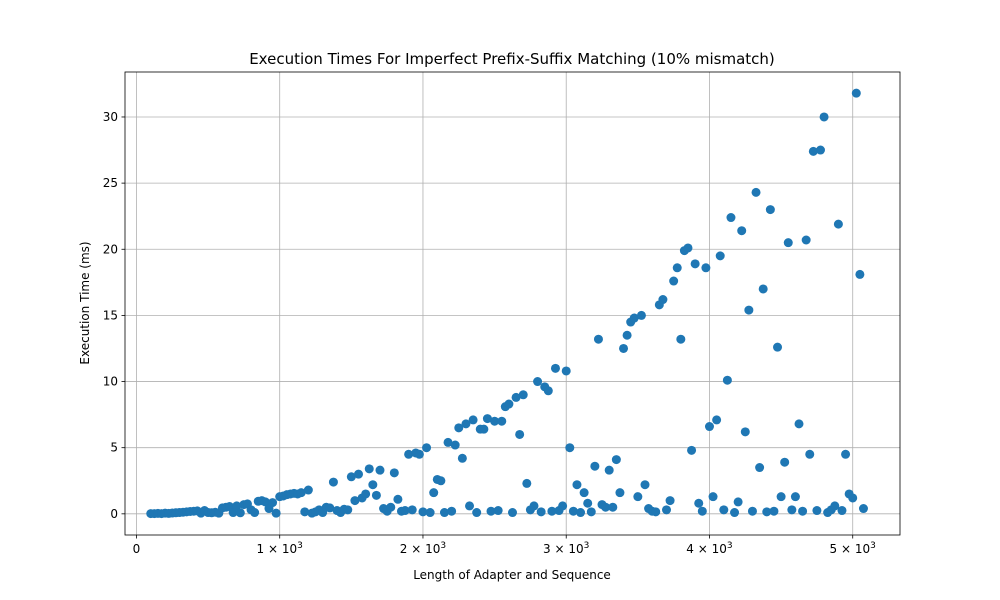  What do you see at coordinates (423, 548) in the screenshot?
I see `x-tick-label: 2 × 103` at bounding box center [423, 548].